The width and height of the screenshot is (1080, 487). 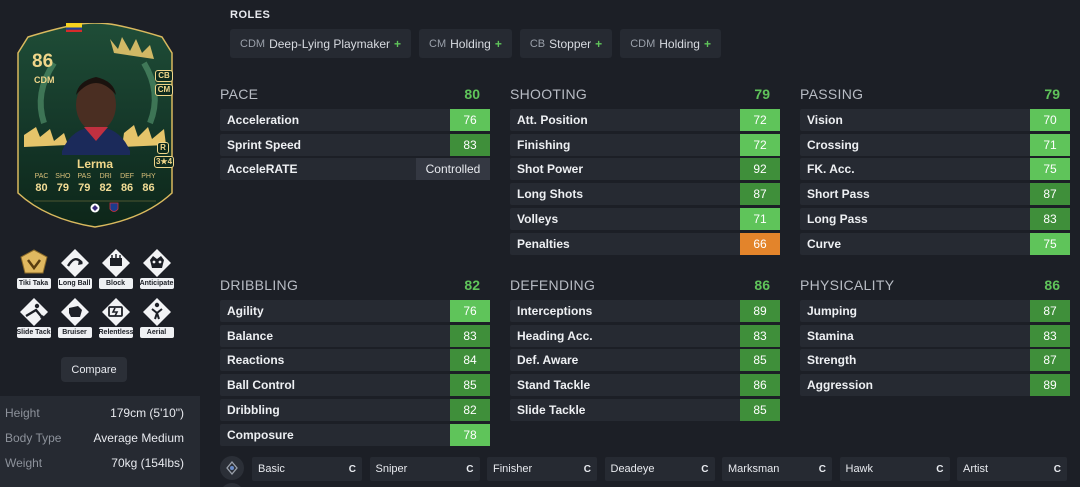 I want to click on attribute-value: Controlled, so click(x=453, y=169).